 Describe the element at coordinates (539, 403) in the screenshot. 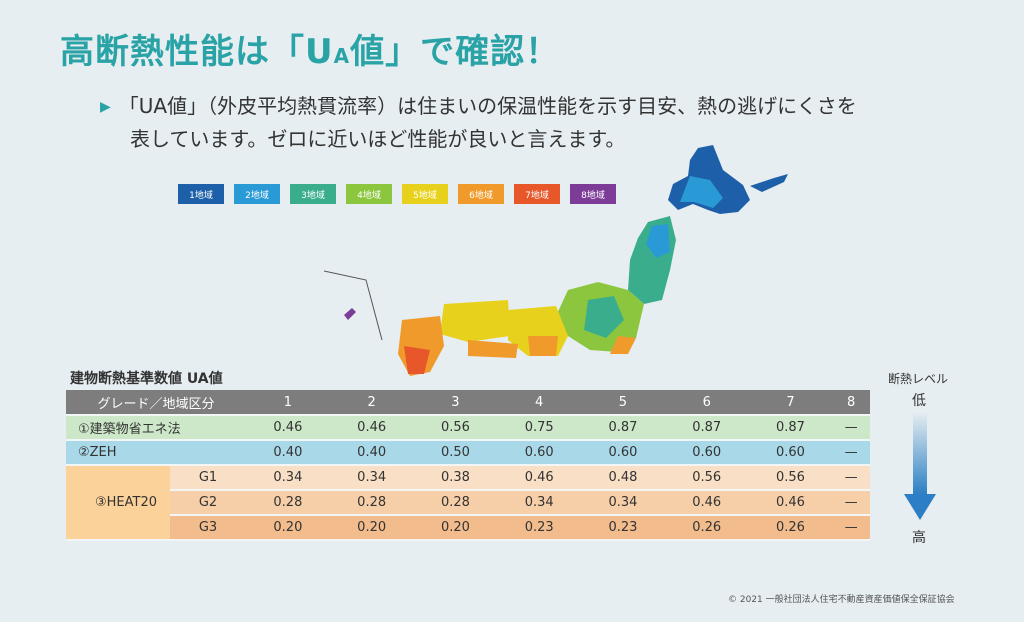

I see `header-region-4: 4` at that location.